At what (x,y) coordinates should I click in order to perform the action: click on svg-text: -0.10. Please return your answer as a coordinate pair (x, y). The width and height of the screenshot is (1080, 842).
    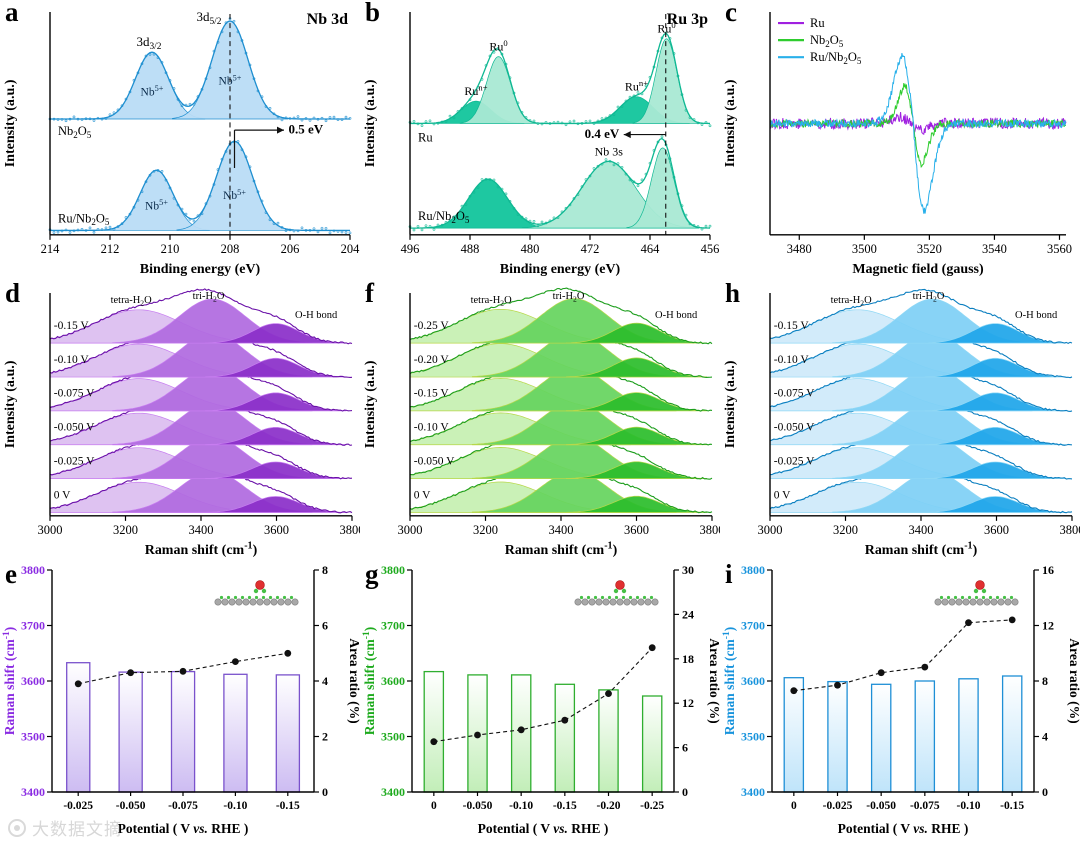
    Looking at the image, I should click on (521, 806).